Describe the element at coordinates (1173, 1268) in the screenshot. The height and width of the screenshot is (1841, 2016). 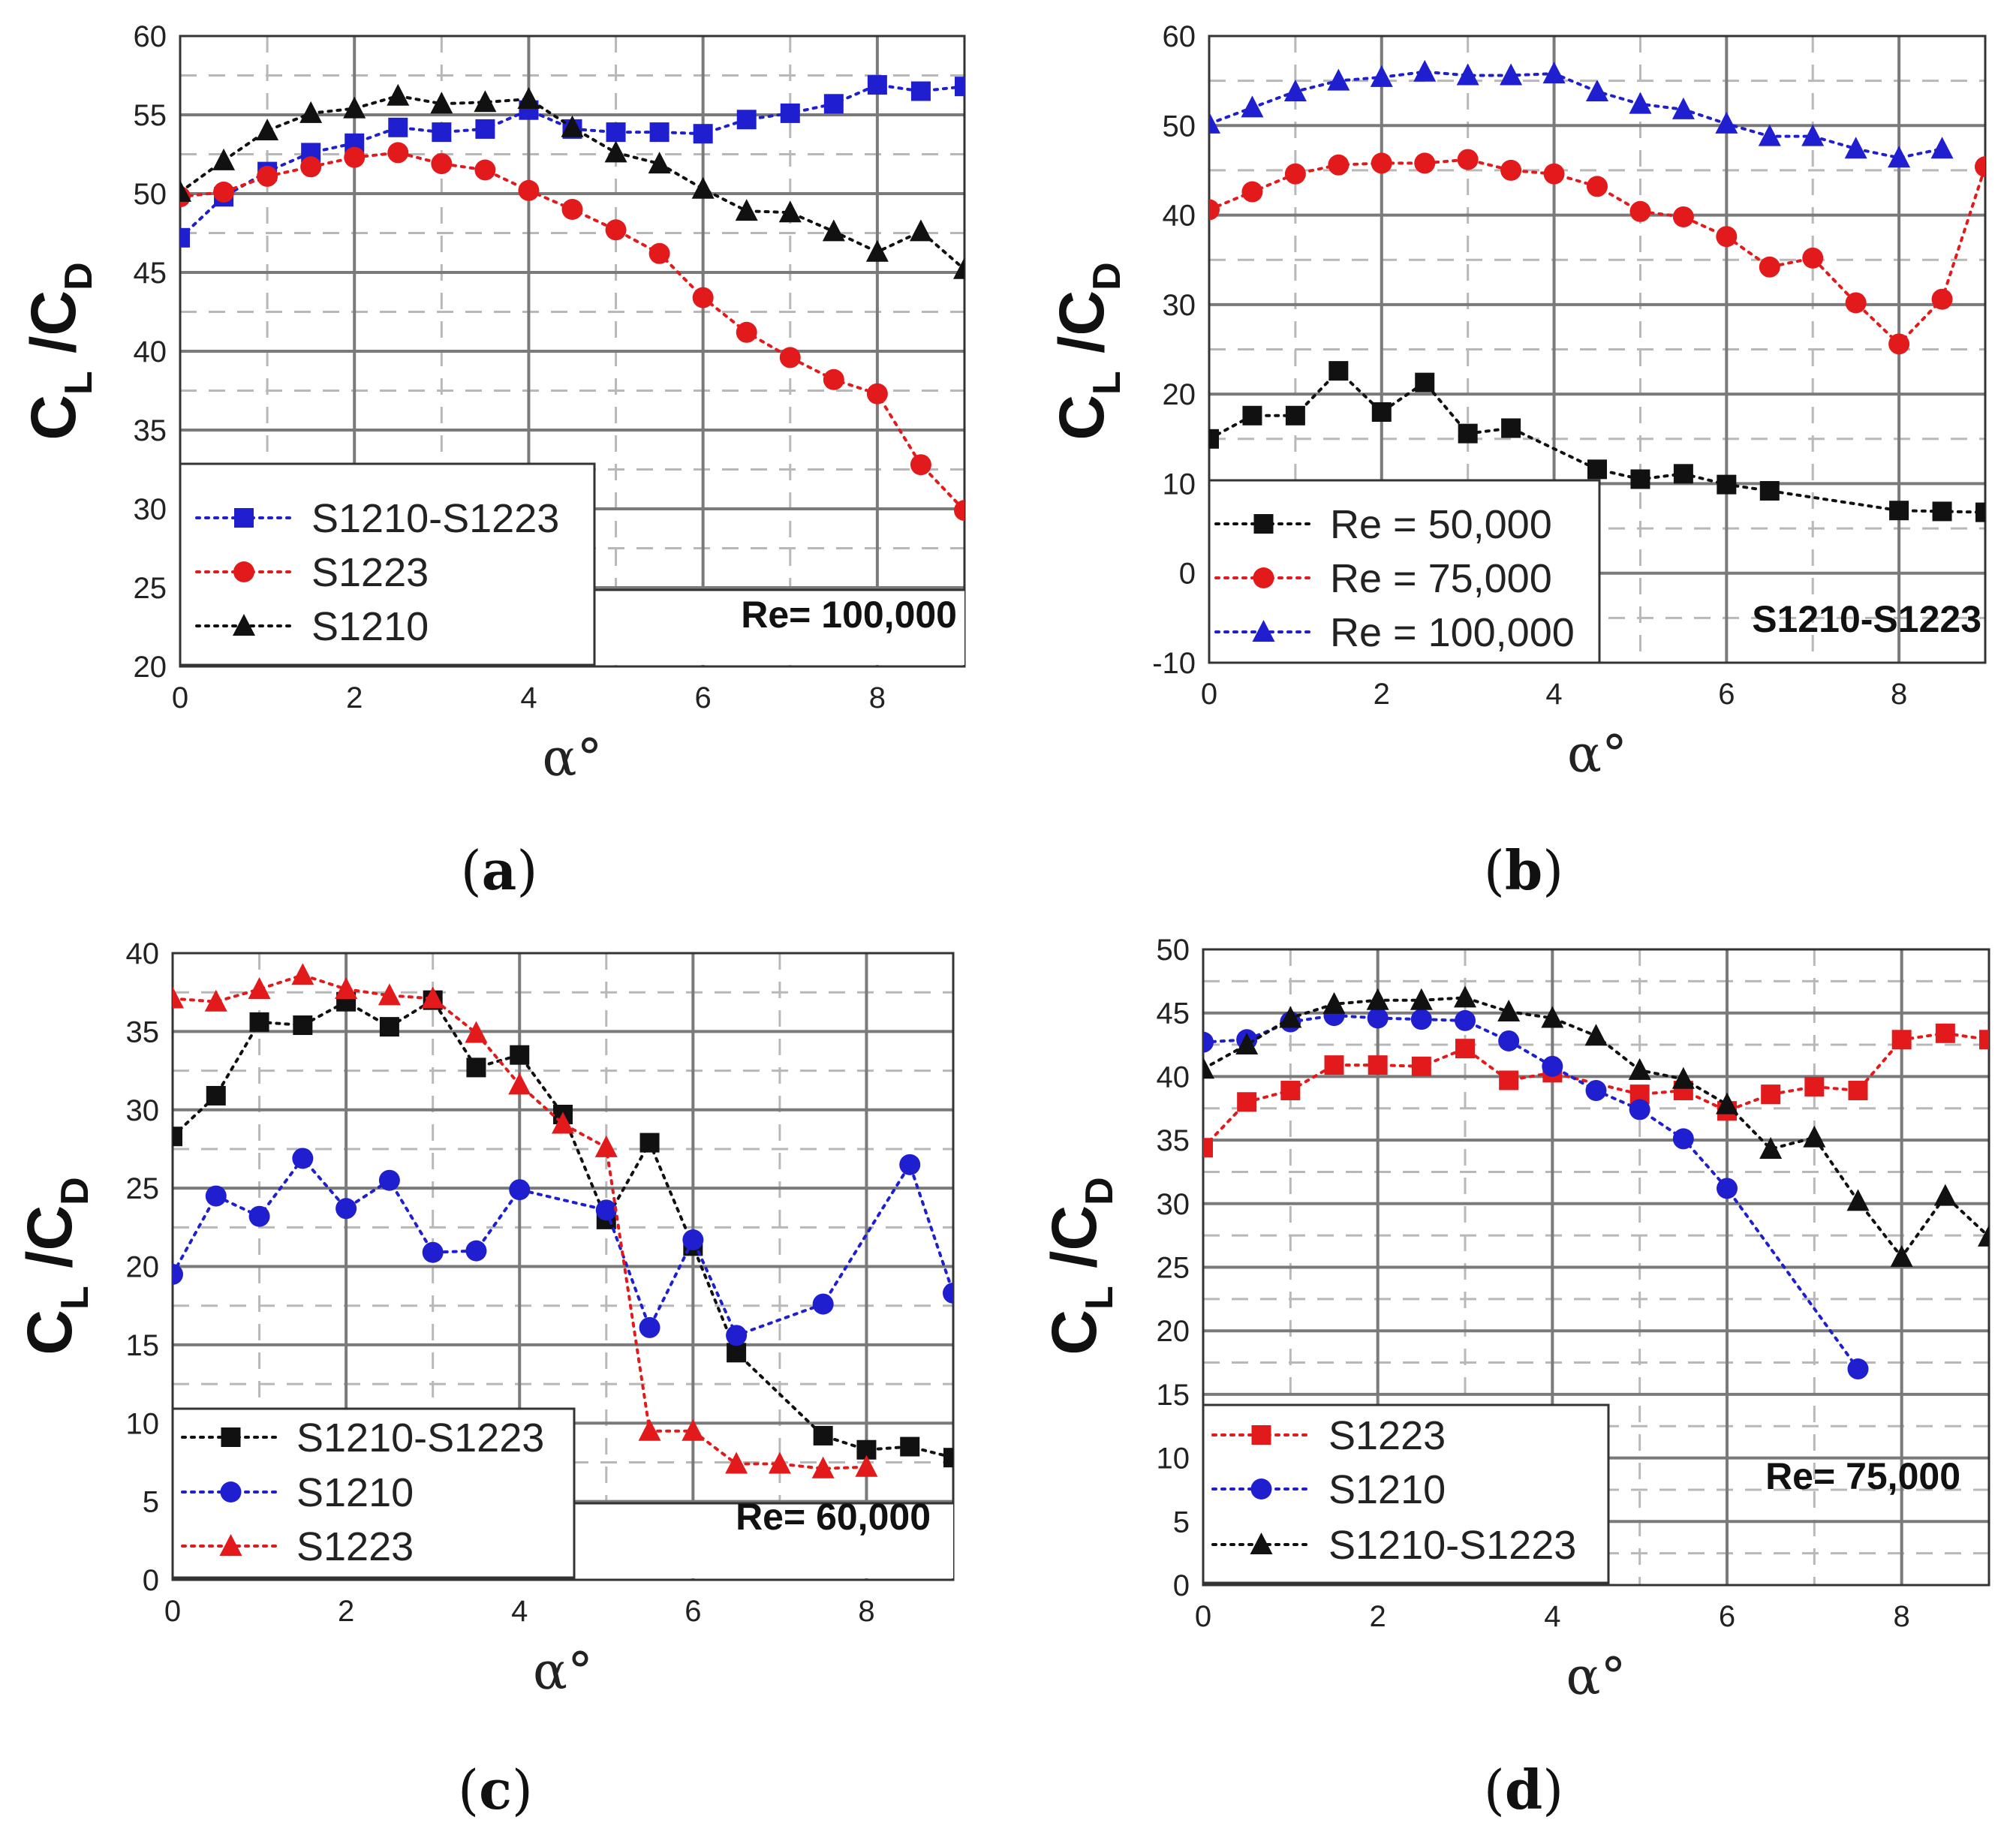
I see `y-tick-label: 25` at that location.